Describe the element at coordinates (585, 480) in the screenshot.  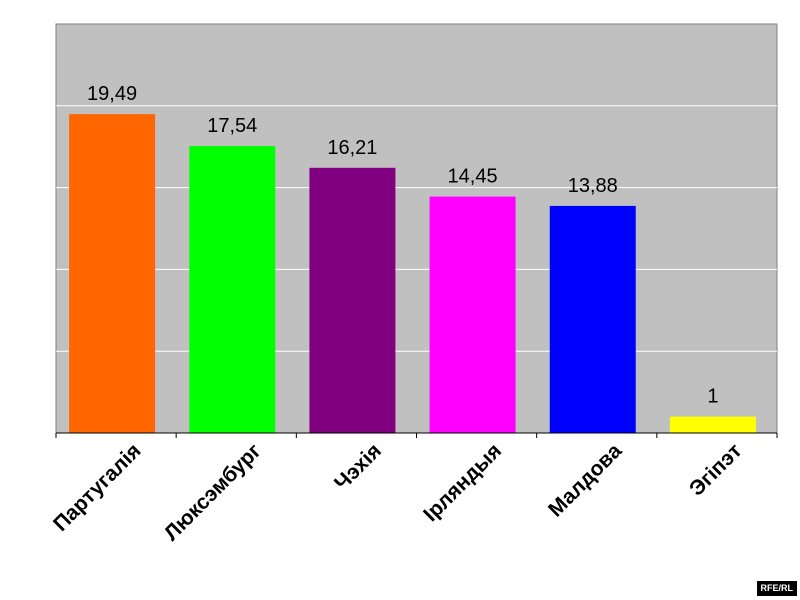
I see `category-label: Малдова` at that location.